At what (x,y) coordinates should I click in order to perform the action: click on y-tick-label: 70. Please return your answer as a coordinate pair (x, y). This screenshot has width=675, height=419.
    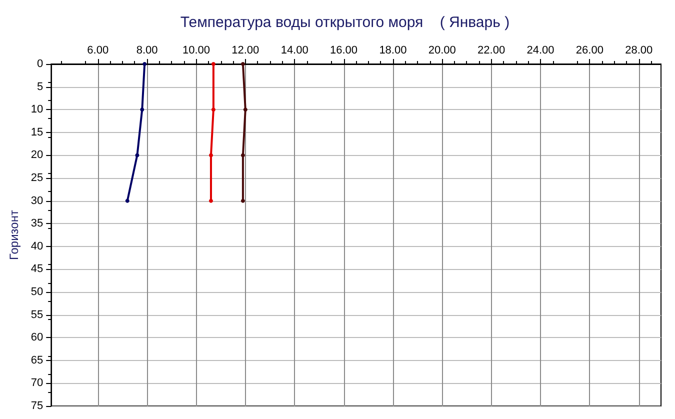
    Looking at the image, I should click on (37, 383).